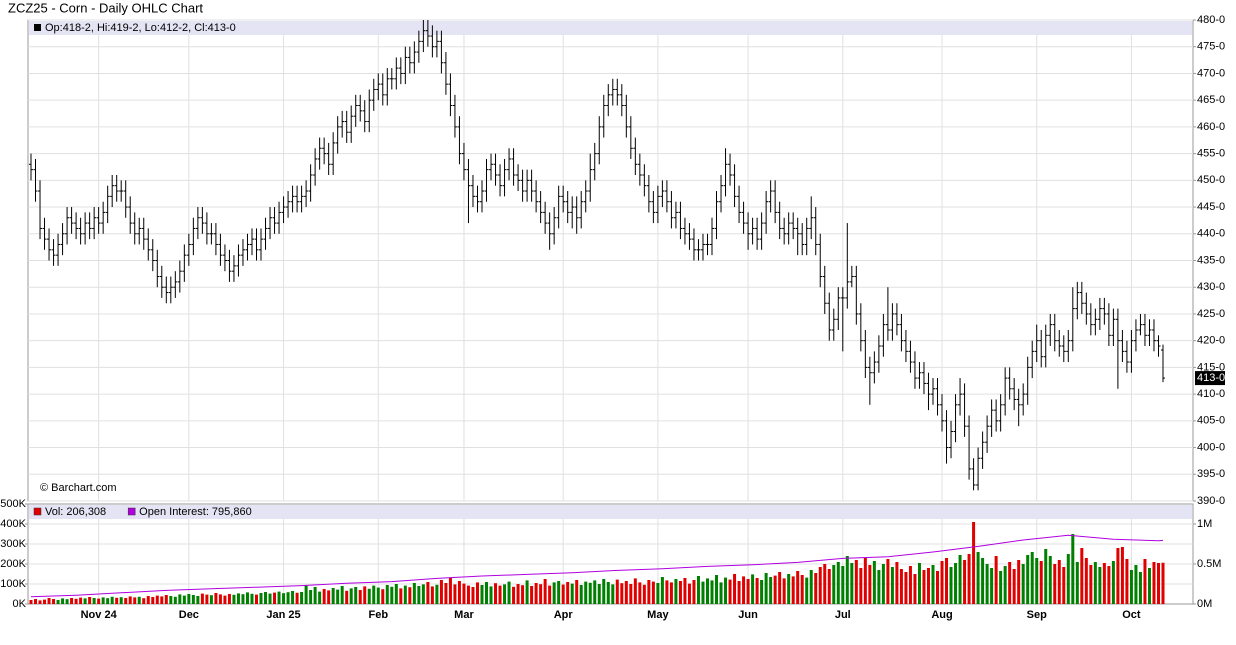  What do you see at coordinates (610, 512) in the screenshot?
I see `volume-header-band` at bounding box center [610, 512].